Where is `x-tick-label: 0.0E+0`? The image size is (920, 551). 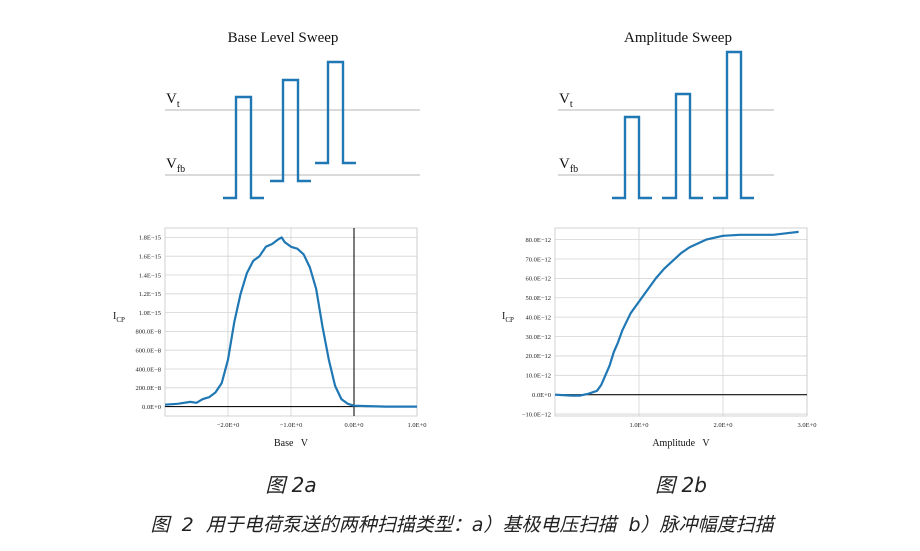 x-tick-label: 0.0E+0 is located at coordinates (353, 425).